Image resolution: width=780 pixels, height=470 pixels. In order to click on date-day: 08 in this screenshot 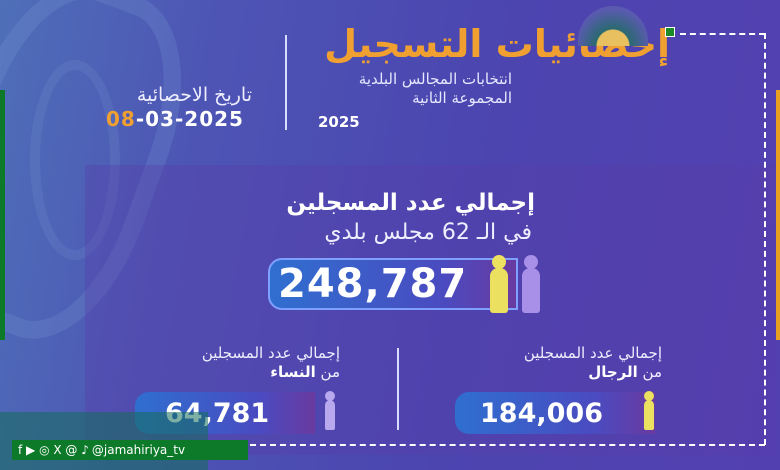, I will do `click(121, 119)`.